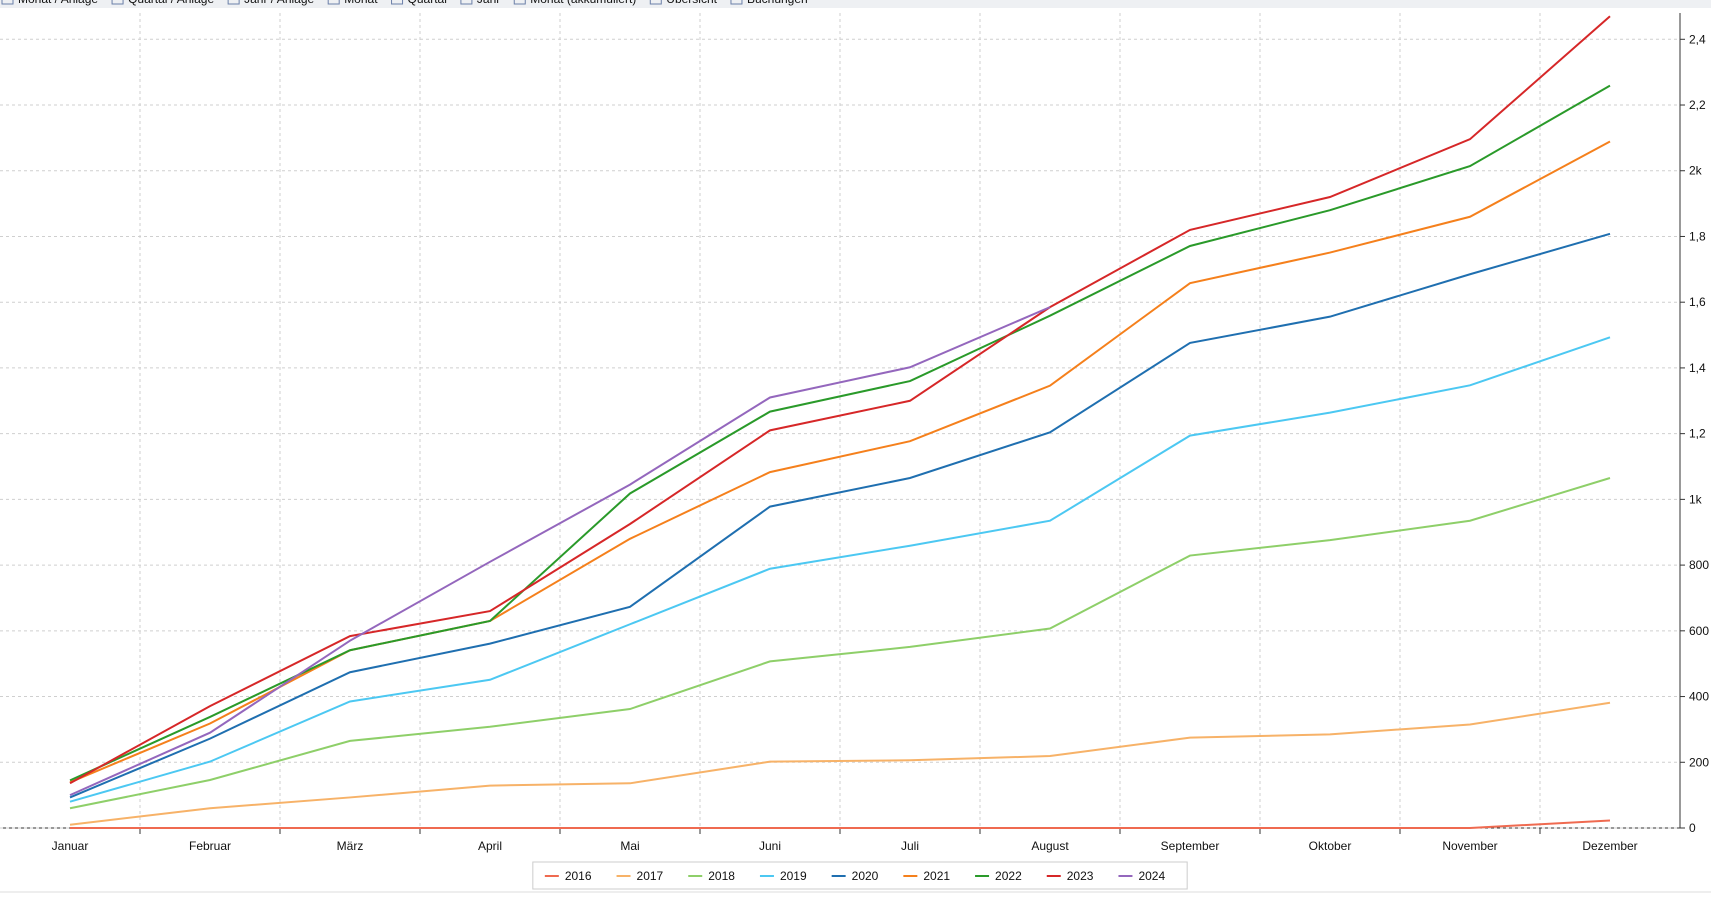 The width and height of the screenshot is (1711, 898). What do you see at coordinates (171, 3) in the screenshot?
I see `tab: Quartal / Anlage` at bounding box center [171, 3].